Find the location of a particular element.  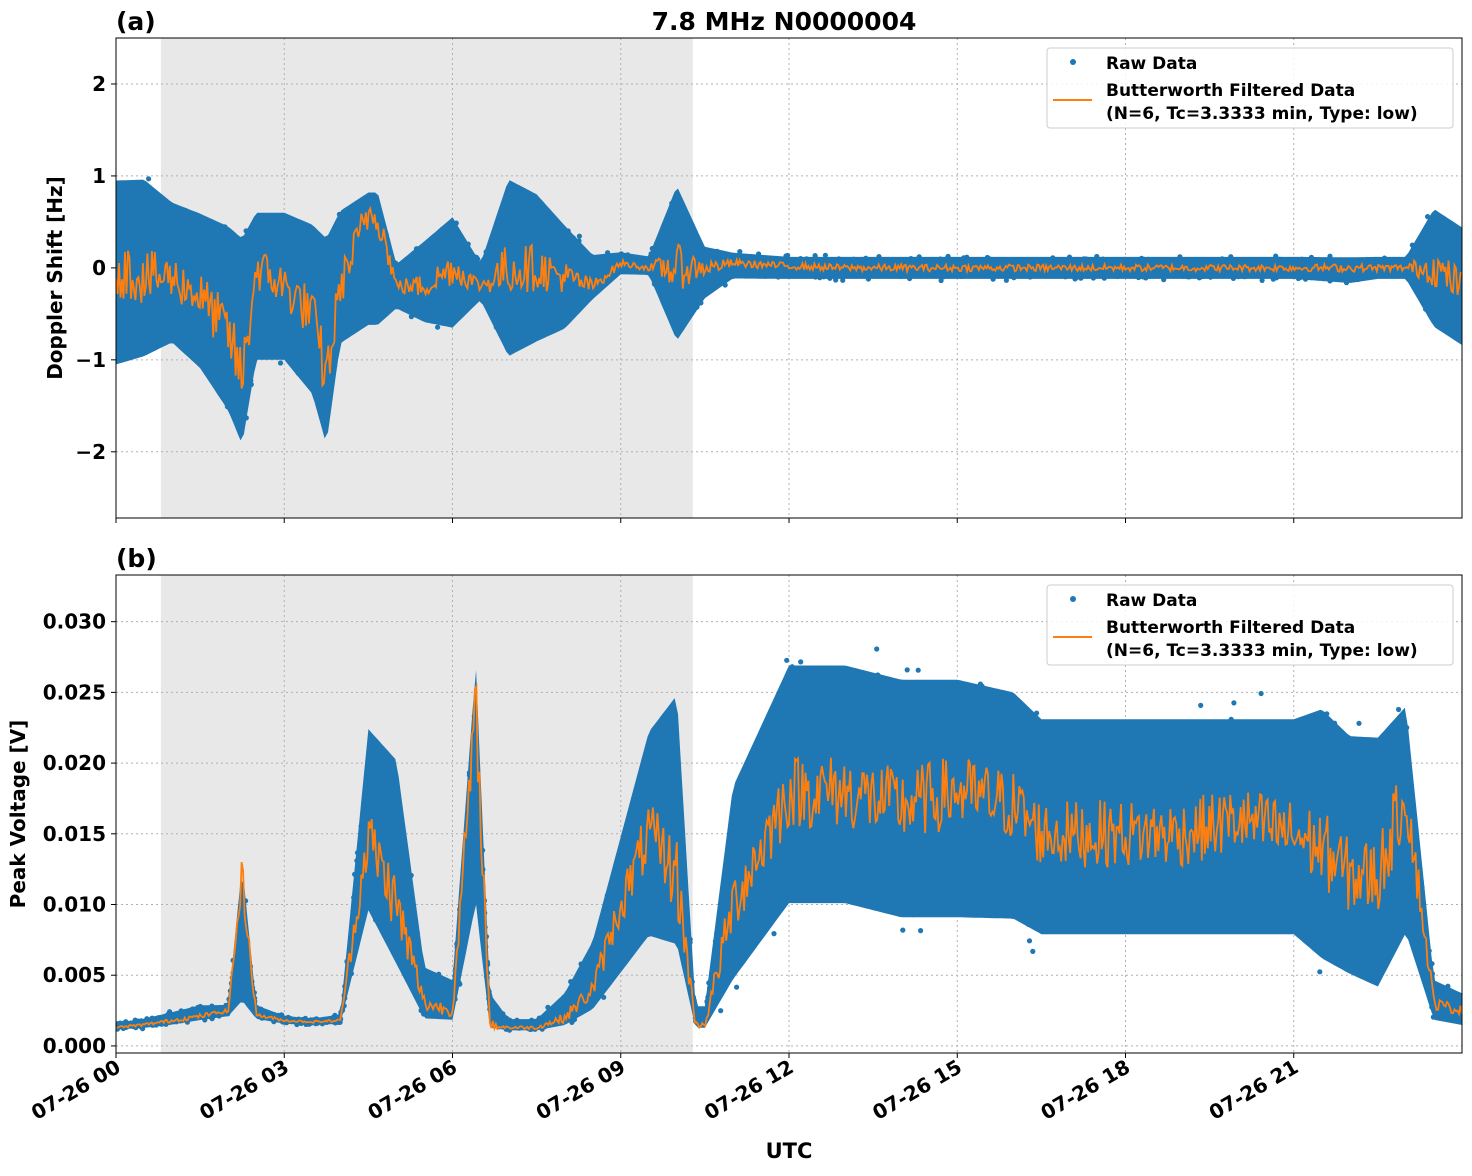

y-tick-label: 0 is located at coordinates (99, 268).